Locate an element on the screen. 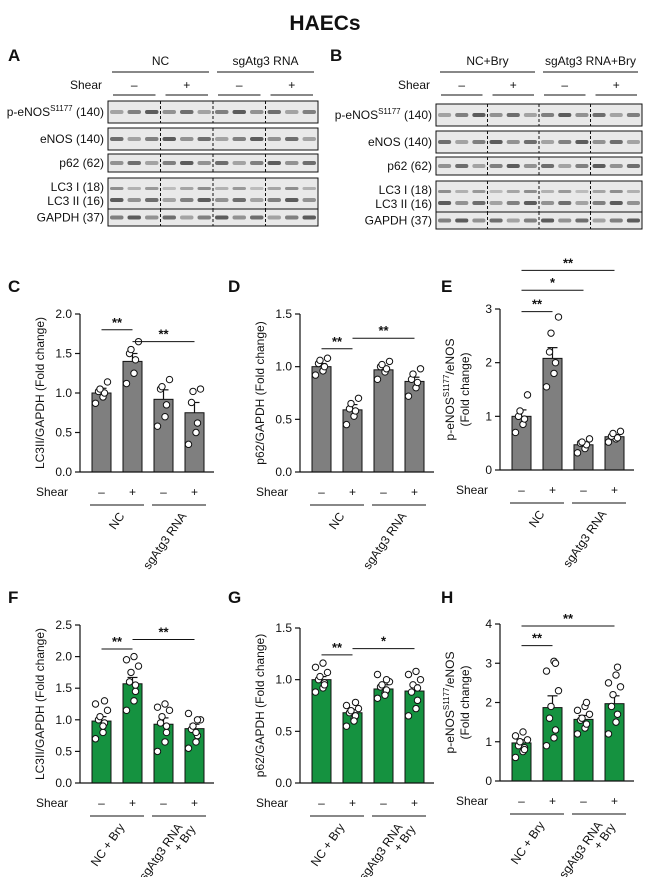 This screenshot has width=650, height=877. y-tick-label: 0 is located at coordinates (488, 470).